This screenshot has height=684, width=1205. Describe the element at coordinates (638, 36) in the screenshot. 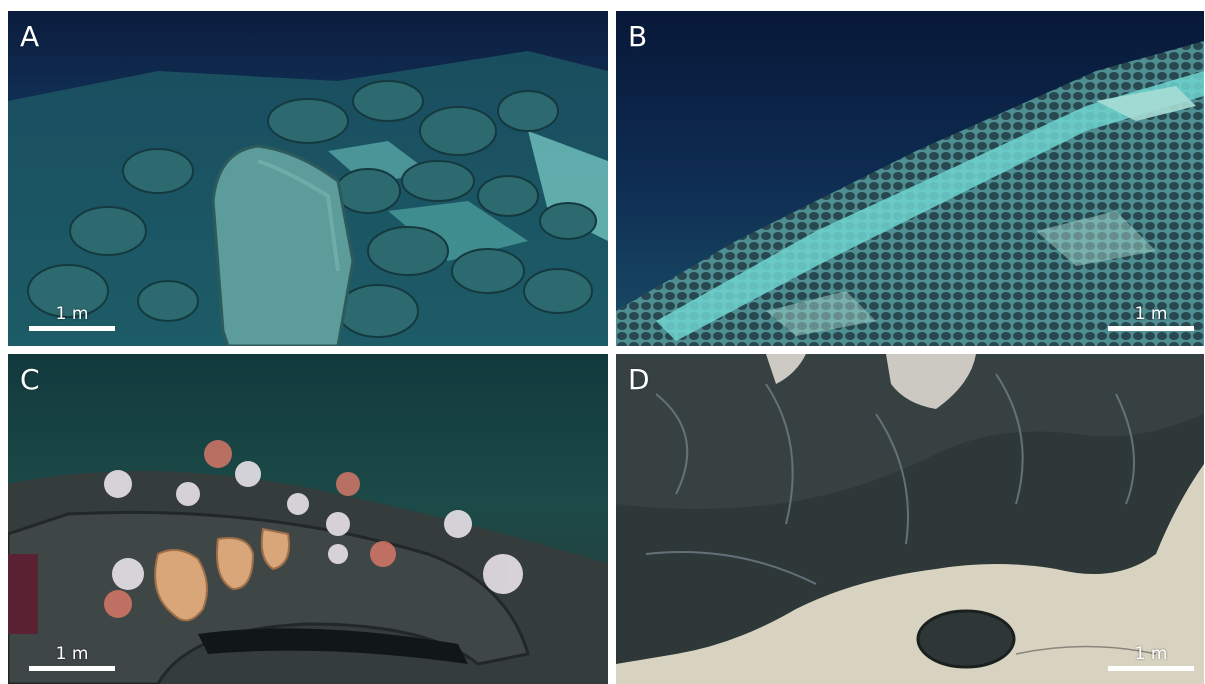

I see `panel-label: B` at that location.